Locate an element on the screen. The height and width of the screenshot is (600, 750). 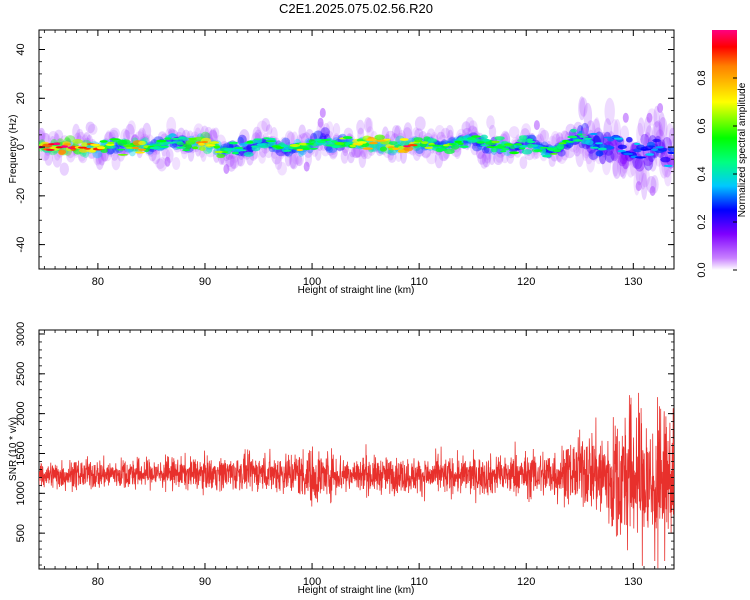
colorbar-tick-label: 0.4 is located at coordinates (702, 173).